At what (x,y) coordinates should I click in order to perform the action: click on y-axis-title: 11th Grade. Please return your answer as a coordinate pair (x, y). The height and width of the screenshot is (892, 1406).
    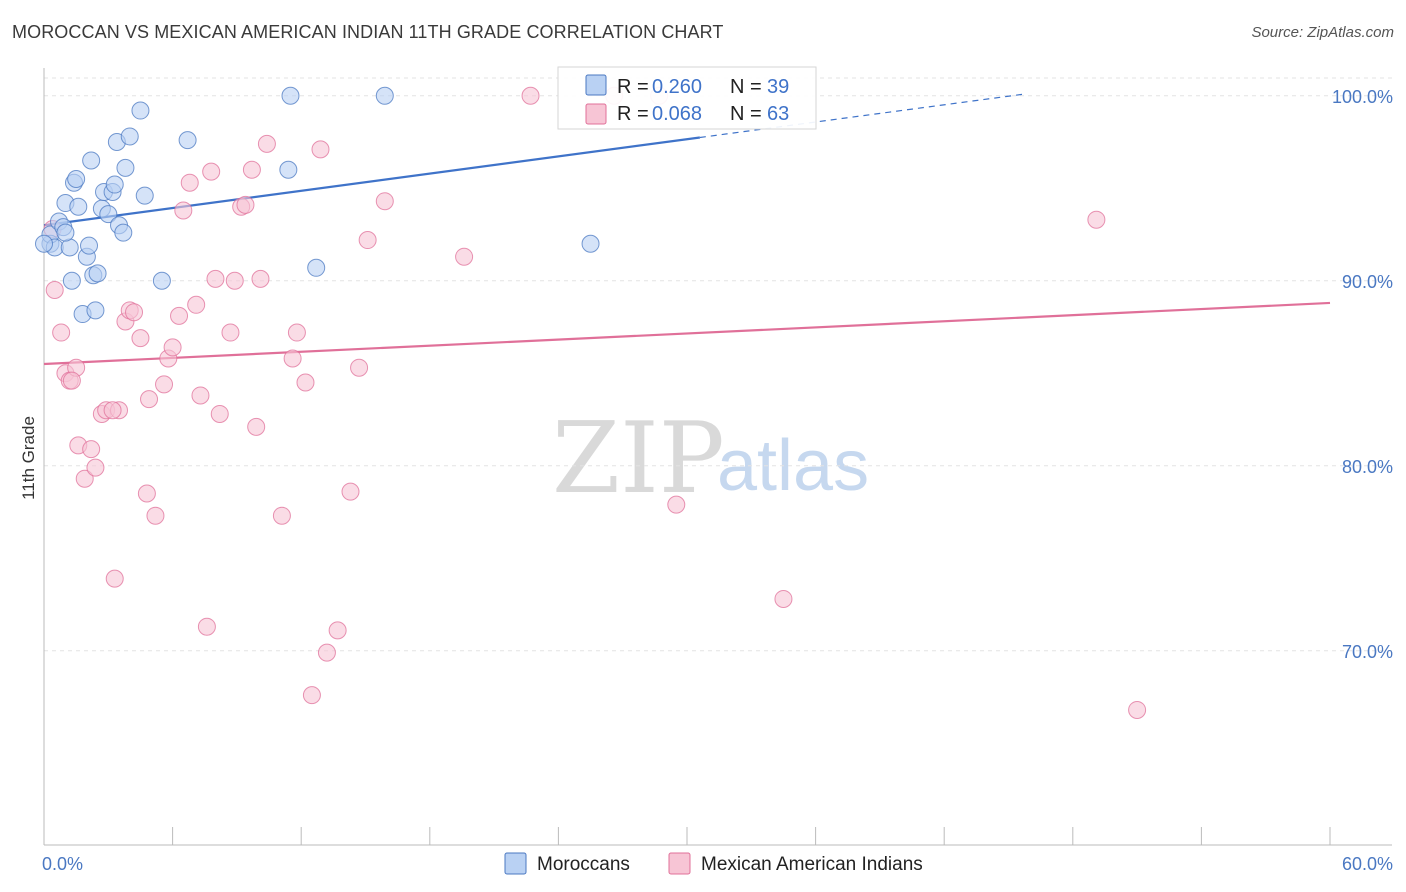
    Looking at the image, I should click on (28, 458).